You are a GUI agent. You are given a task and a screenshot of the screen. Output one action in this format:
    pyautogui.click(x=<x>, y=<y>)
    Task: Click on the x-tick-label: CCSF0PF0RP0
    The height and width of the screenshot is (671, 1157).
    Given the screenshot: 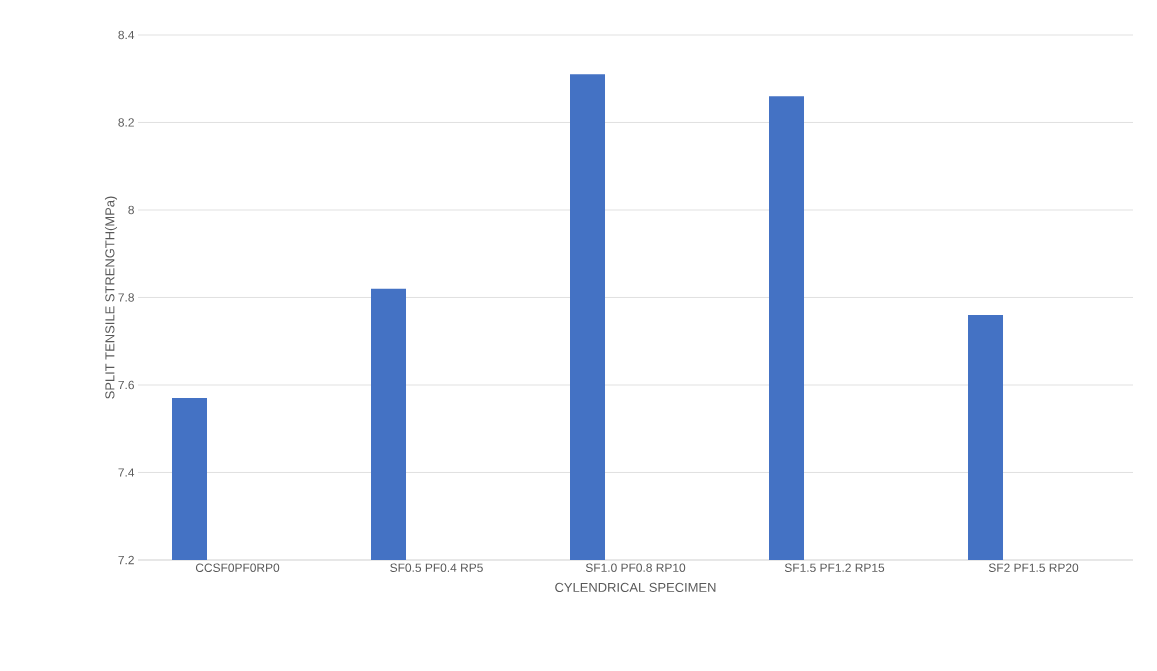 What is the action you would take?
    pyautogui.click(x=237, y=567)
    